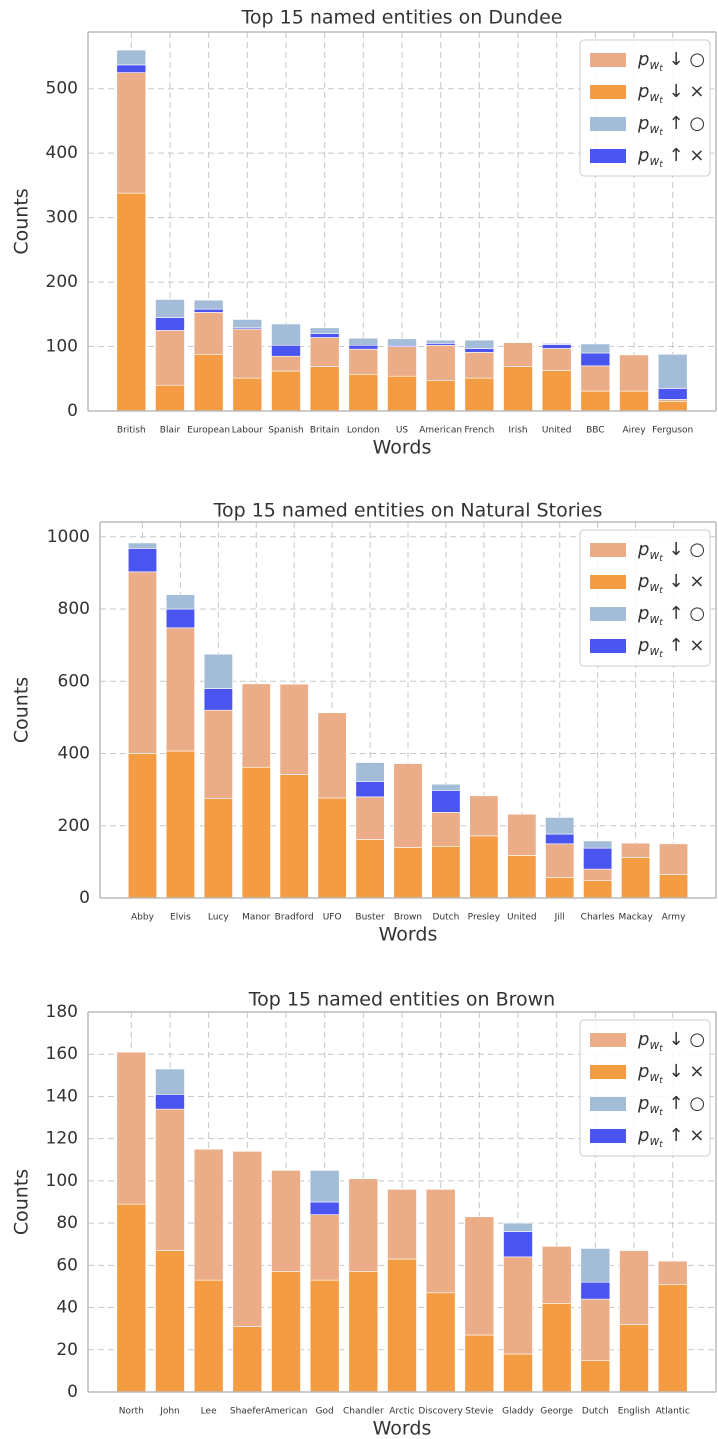 The image size is (718, 1439). I want to click on y-tick-label: 80, so click(67, 1223).